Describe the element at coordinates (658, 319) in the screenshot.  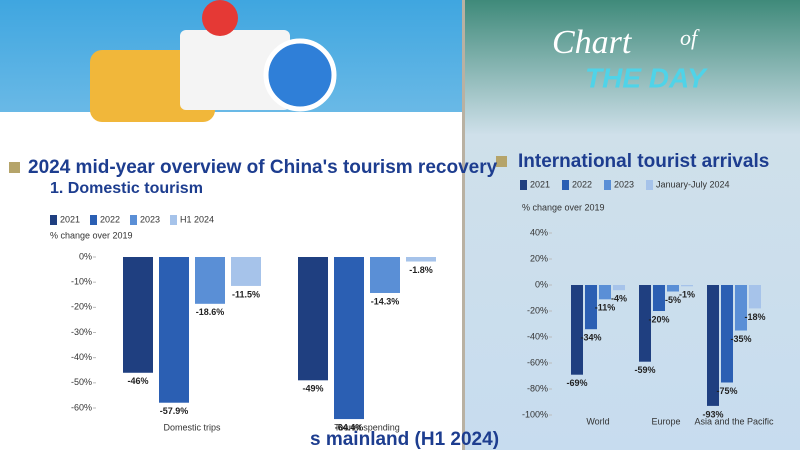
I see `data-label: -20%` at that location.